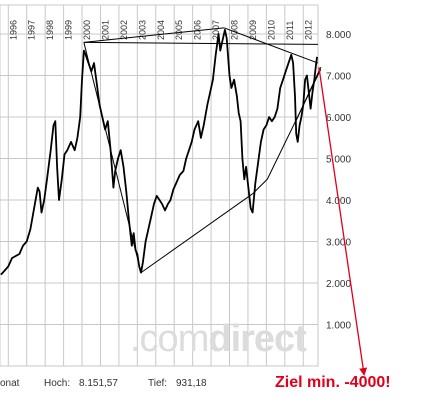 The image size is (432, 410). I want to click on y-tick-label: 5.000, so click(338, 160).